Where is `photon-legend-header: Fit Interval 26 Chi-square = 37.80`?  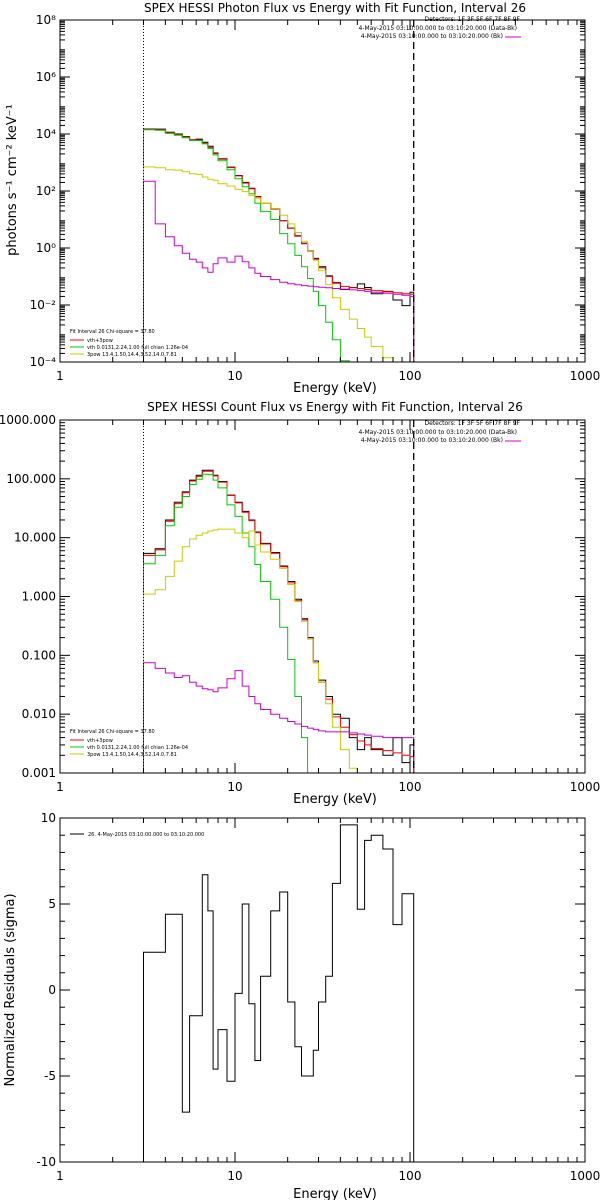 photon-legend-header: Fit Interval 26 Chi-square = 37.80 is located at coordinates (112, 332).